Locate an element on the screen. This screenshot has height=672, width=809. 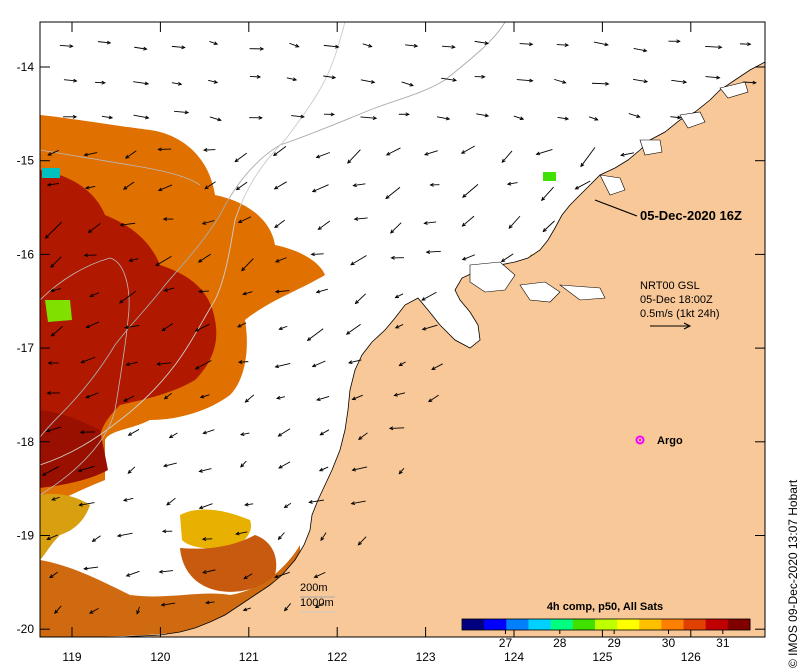
colorbar is located at coordinates (606, 624).